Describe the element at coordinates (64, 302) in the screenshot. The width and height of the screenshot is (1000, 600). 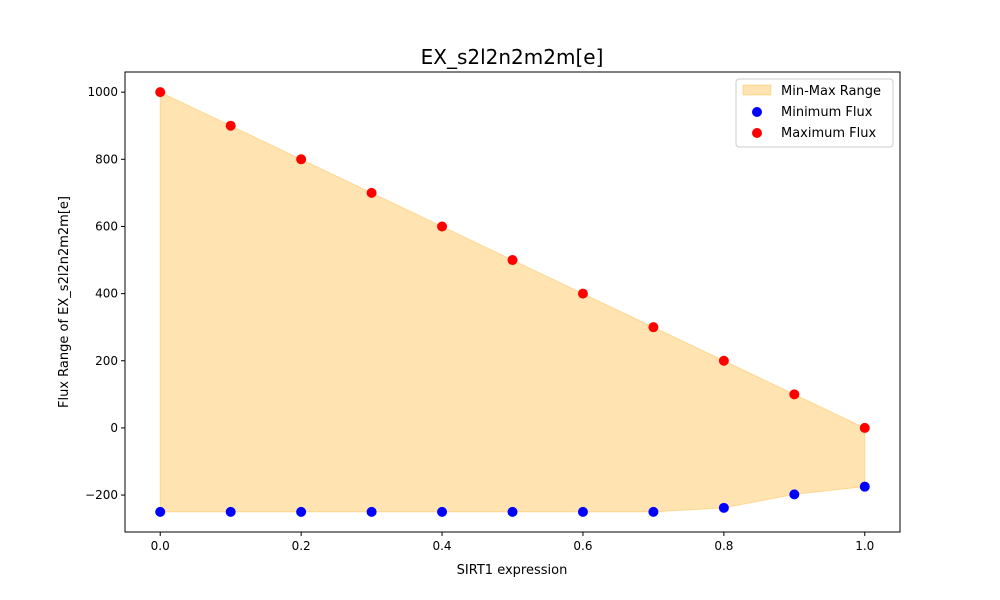
I see `y-axis-label: Flux Range of EX_s2l2n2m2m[e]` at that location.